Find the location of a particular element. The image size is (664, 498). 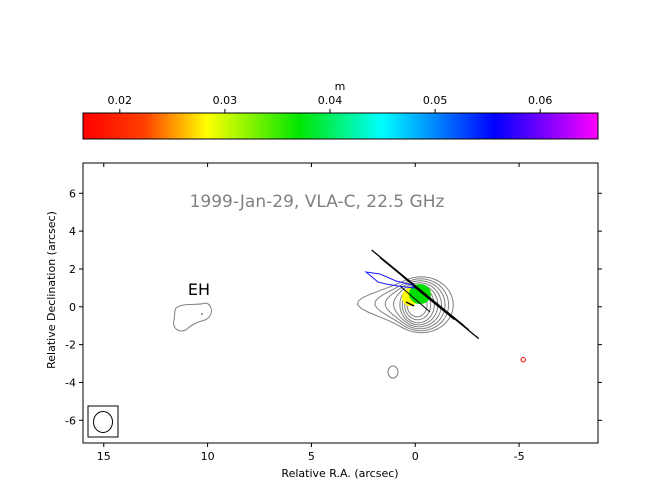

y-tick-label: 0 is located at coordinates (72, 307).